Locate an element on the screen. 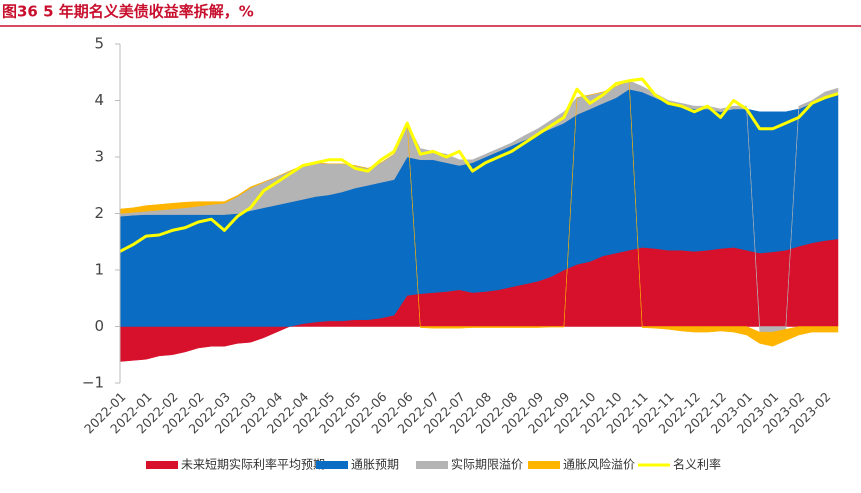 This screenshot has height=493, width=861. y-tick-label: 5 is located at coordinates (99, 44).